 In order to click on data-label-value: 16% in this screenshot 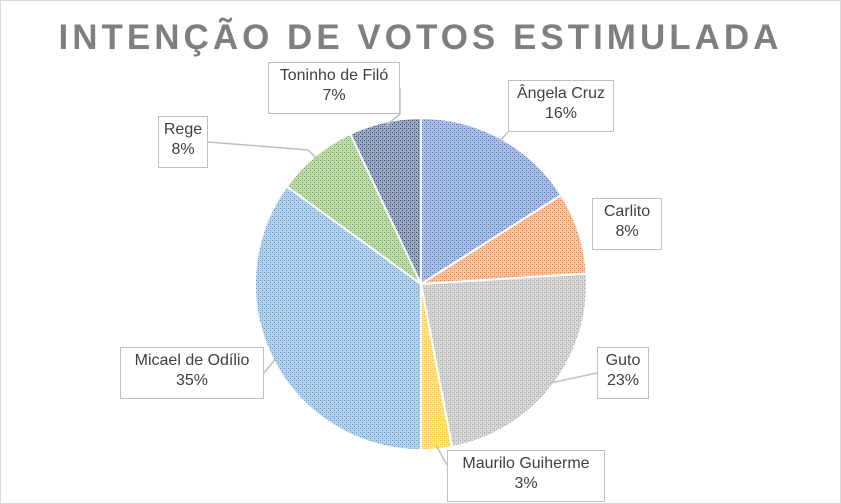, I will do `click(561, 113)`.